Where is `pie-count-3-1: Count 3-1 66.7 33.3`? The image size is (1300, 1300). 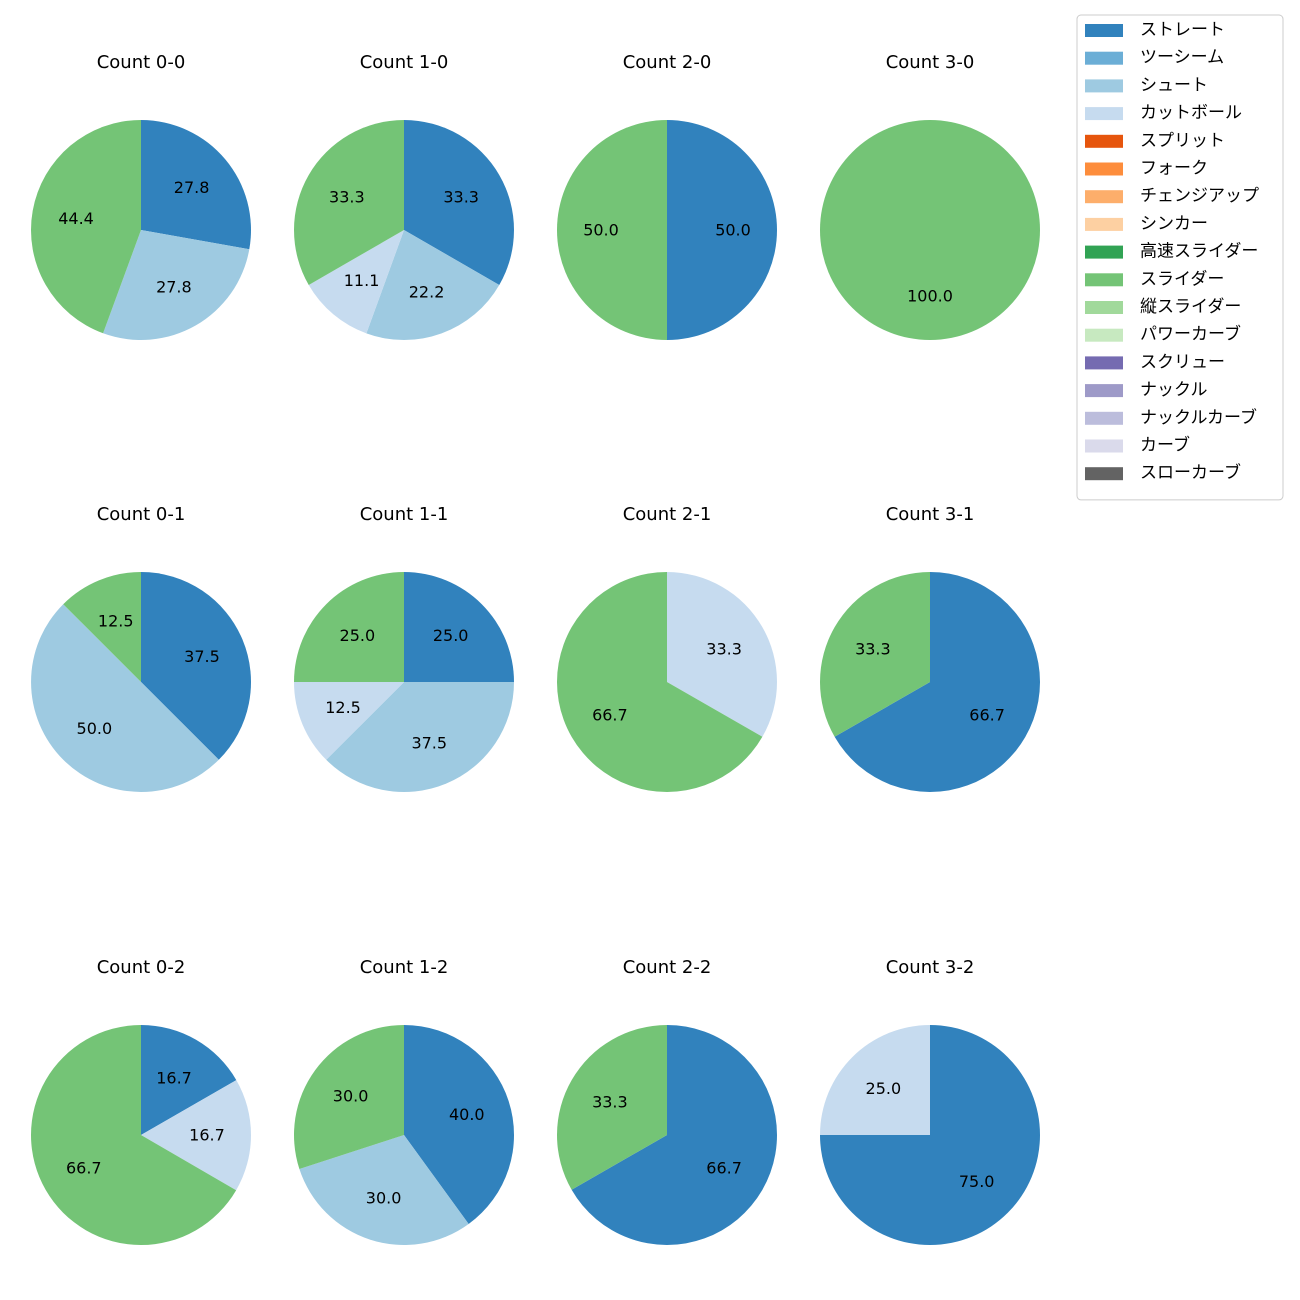 pie-count-3-1: Count 3-1 66.7 33.3 is located at coordinates (930, 648).